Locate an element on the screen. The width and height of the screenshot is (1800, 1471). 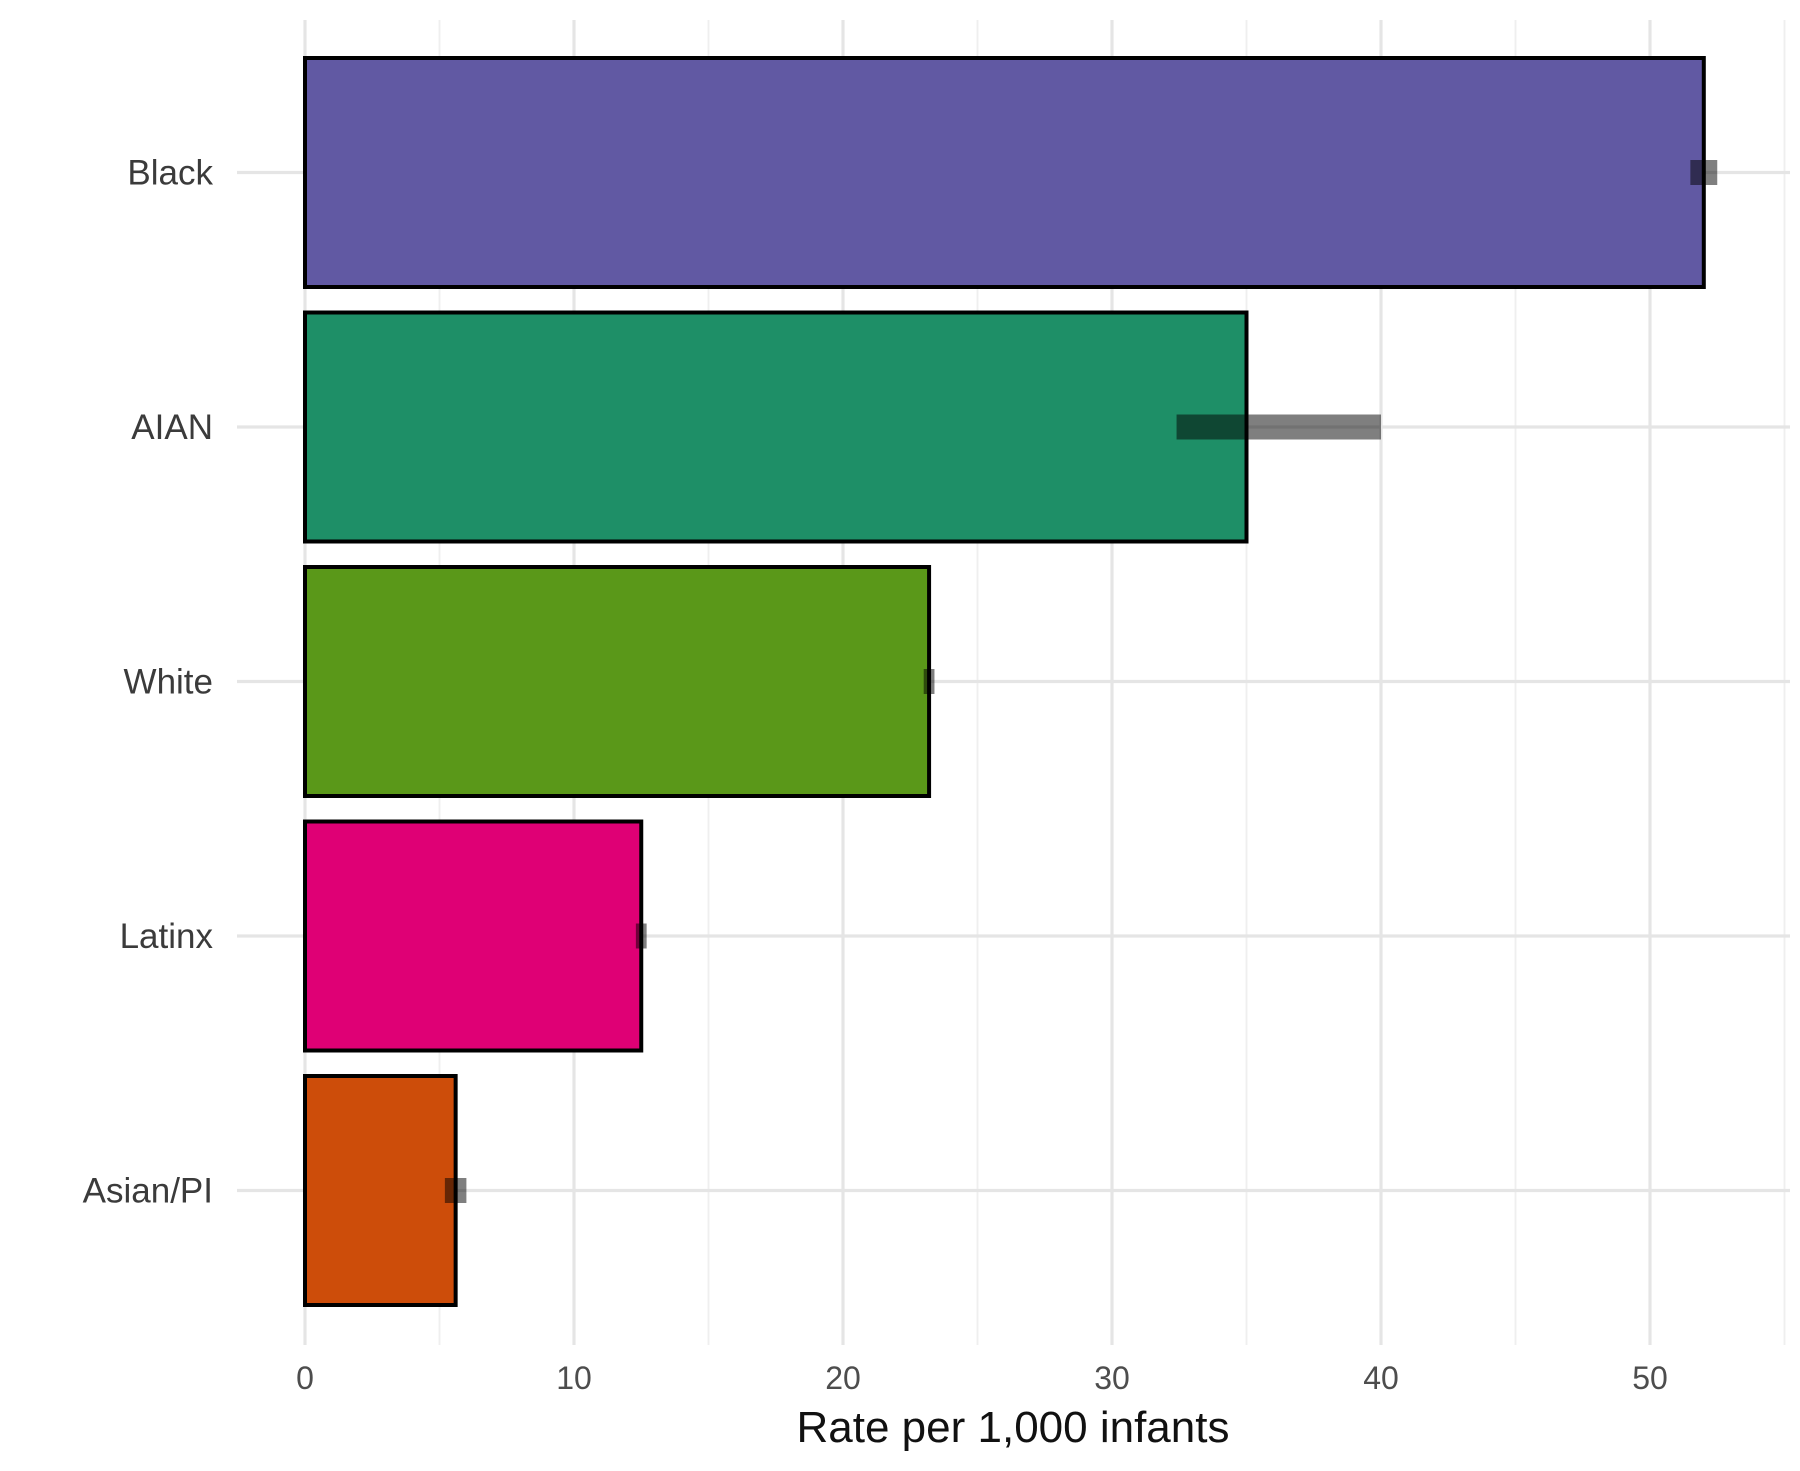
x-tick-labels: 0 10 20 30 40 50 is located at coordinates (982, 1378).